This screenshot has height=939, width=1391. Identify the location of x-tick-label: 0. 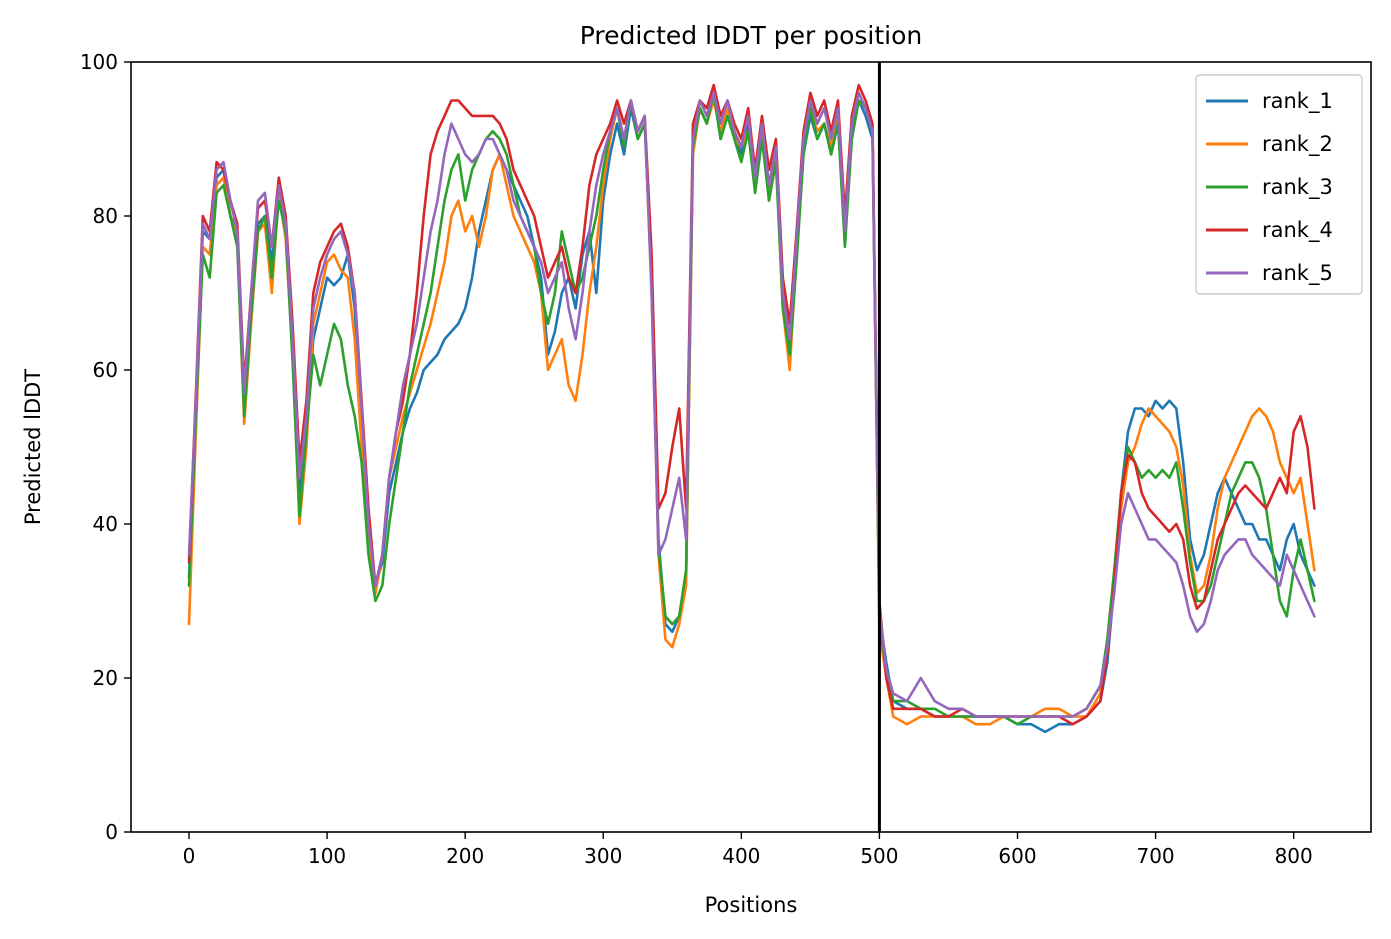
(189, 856).